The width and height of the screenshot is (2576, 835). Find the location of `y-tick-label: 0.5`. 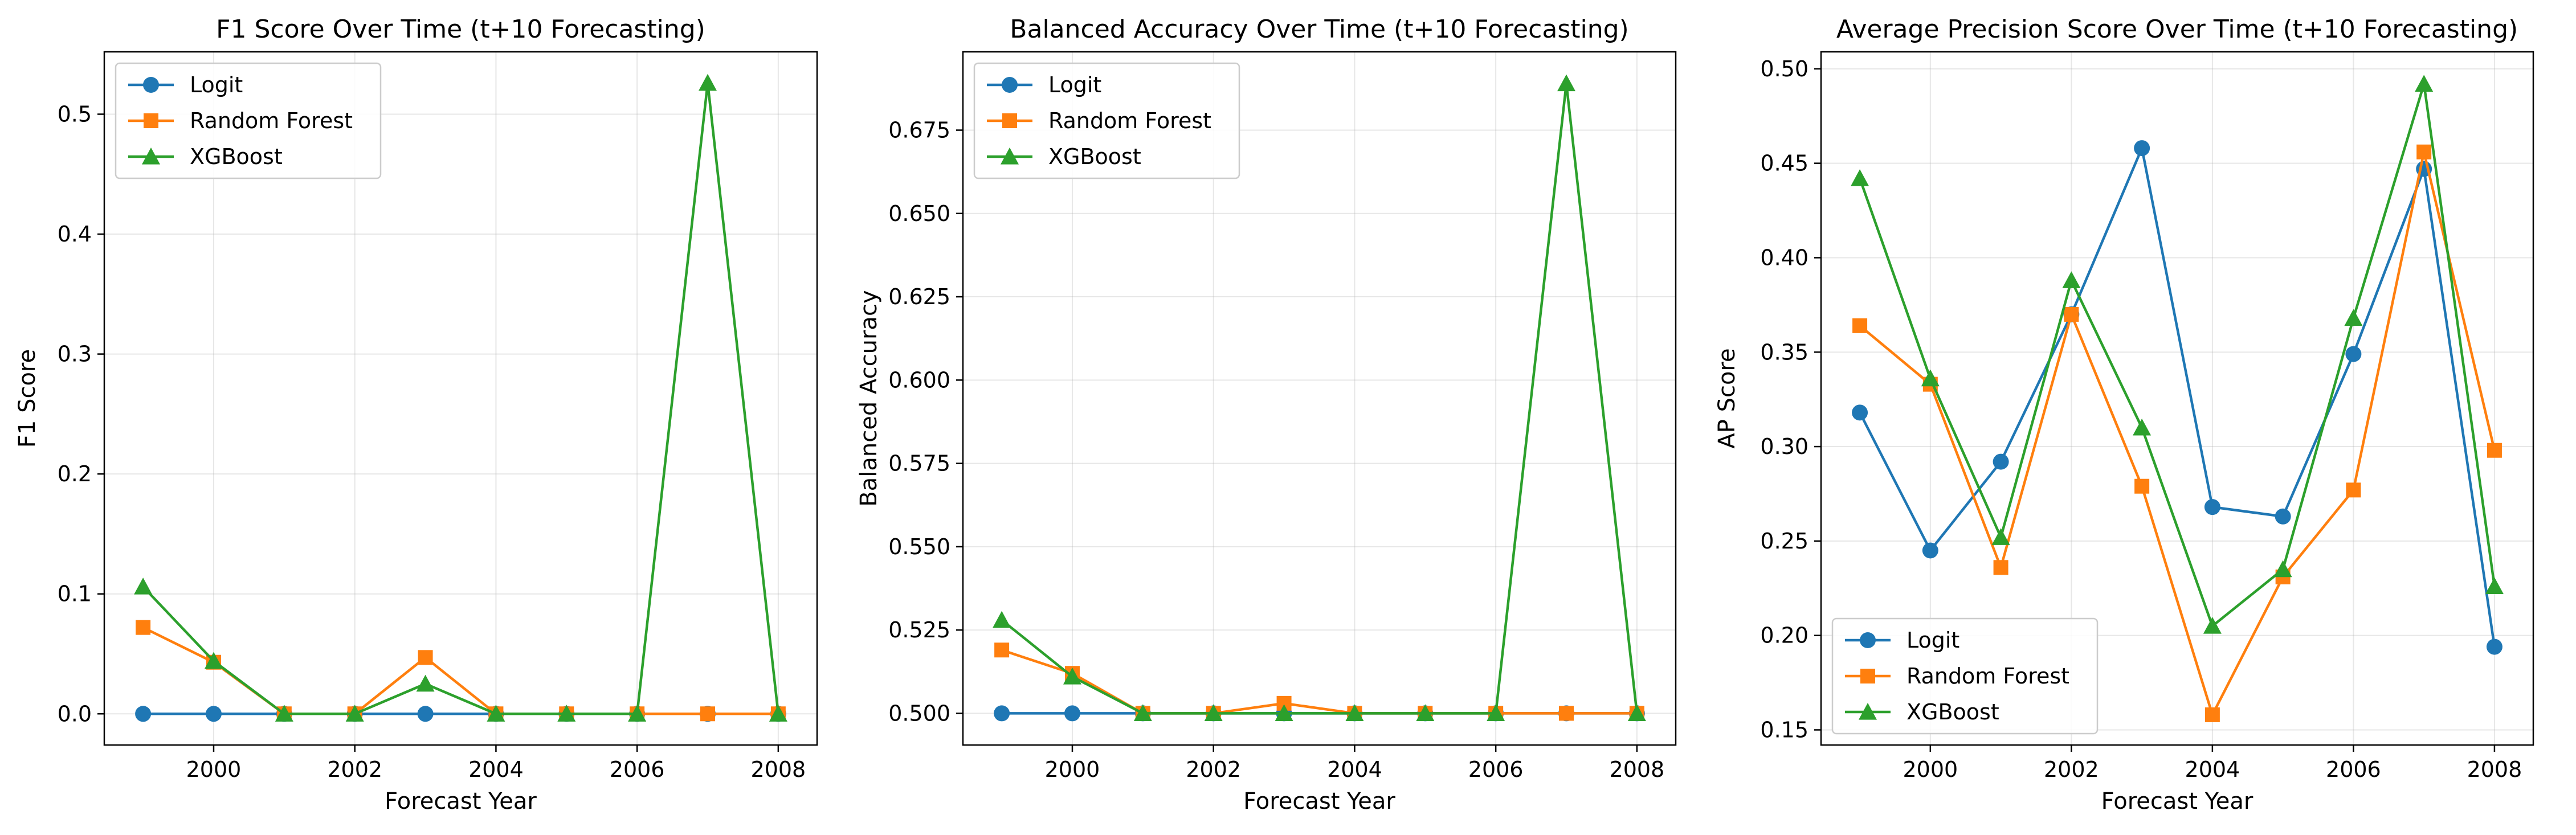

y-tick-label: 0.5 is located at coordinates (75, 113).